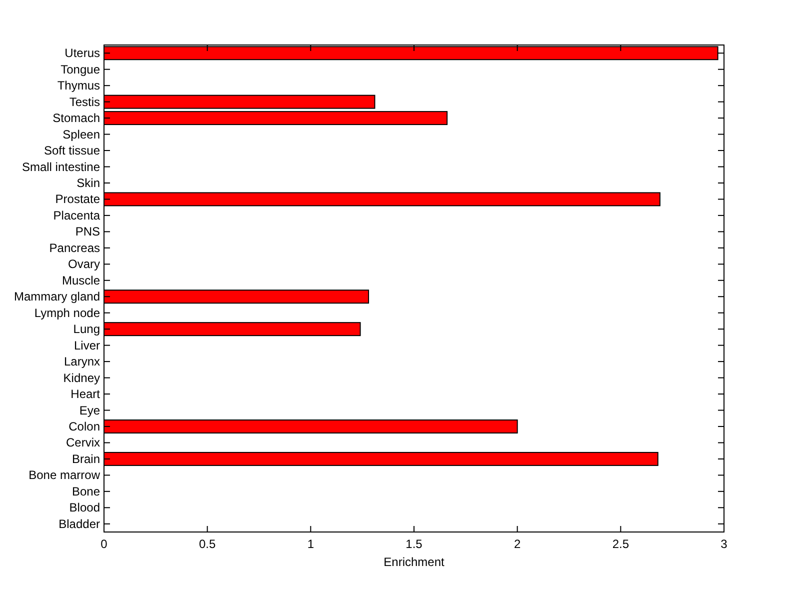 This screenshot has width=800, height=599. Describe the element at coordinates (88, 183) in the screenshot. I see `y-tick-label: Skin` at that location.